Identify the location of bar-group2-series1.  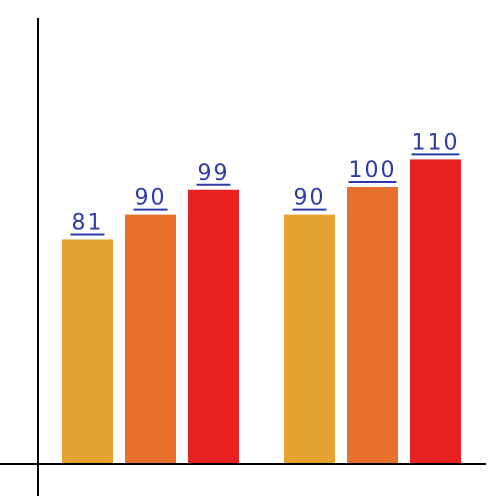
(309, 338).